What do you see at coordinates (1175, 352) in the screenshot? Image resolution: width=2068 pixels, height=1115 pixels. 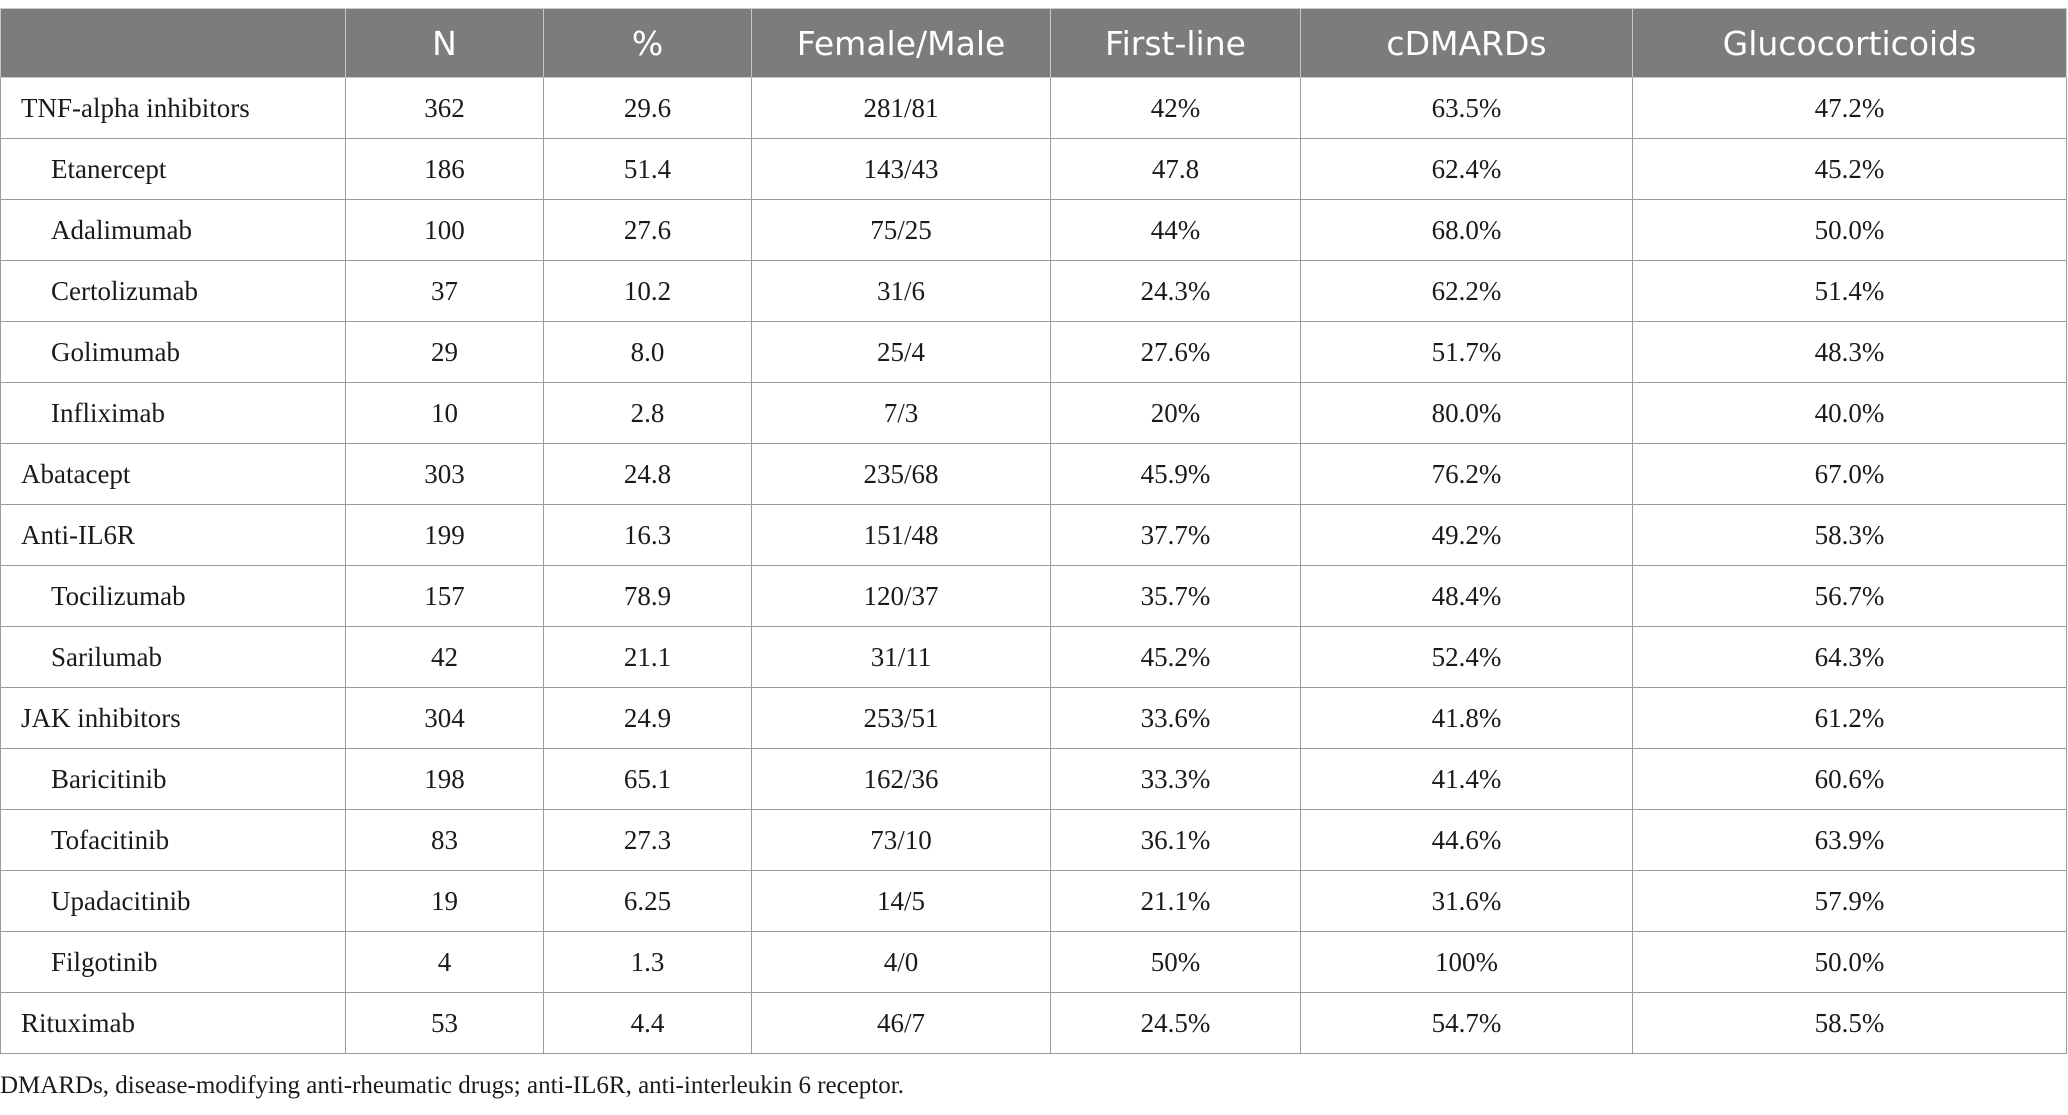 I see `cell-first-line: 27.6%` at bounding box center [1175, 352].